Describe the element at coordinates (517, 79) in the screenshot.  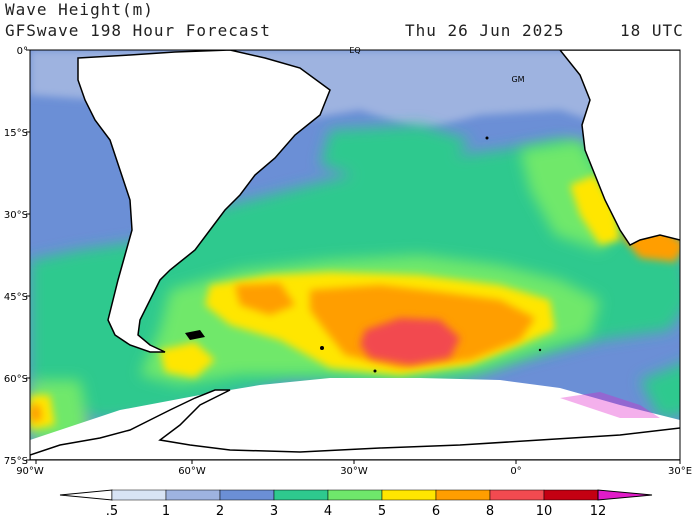
I see `greenwich-marker: GM` at that location.